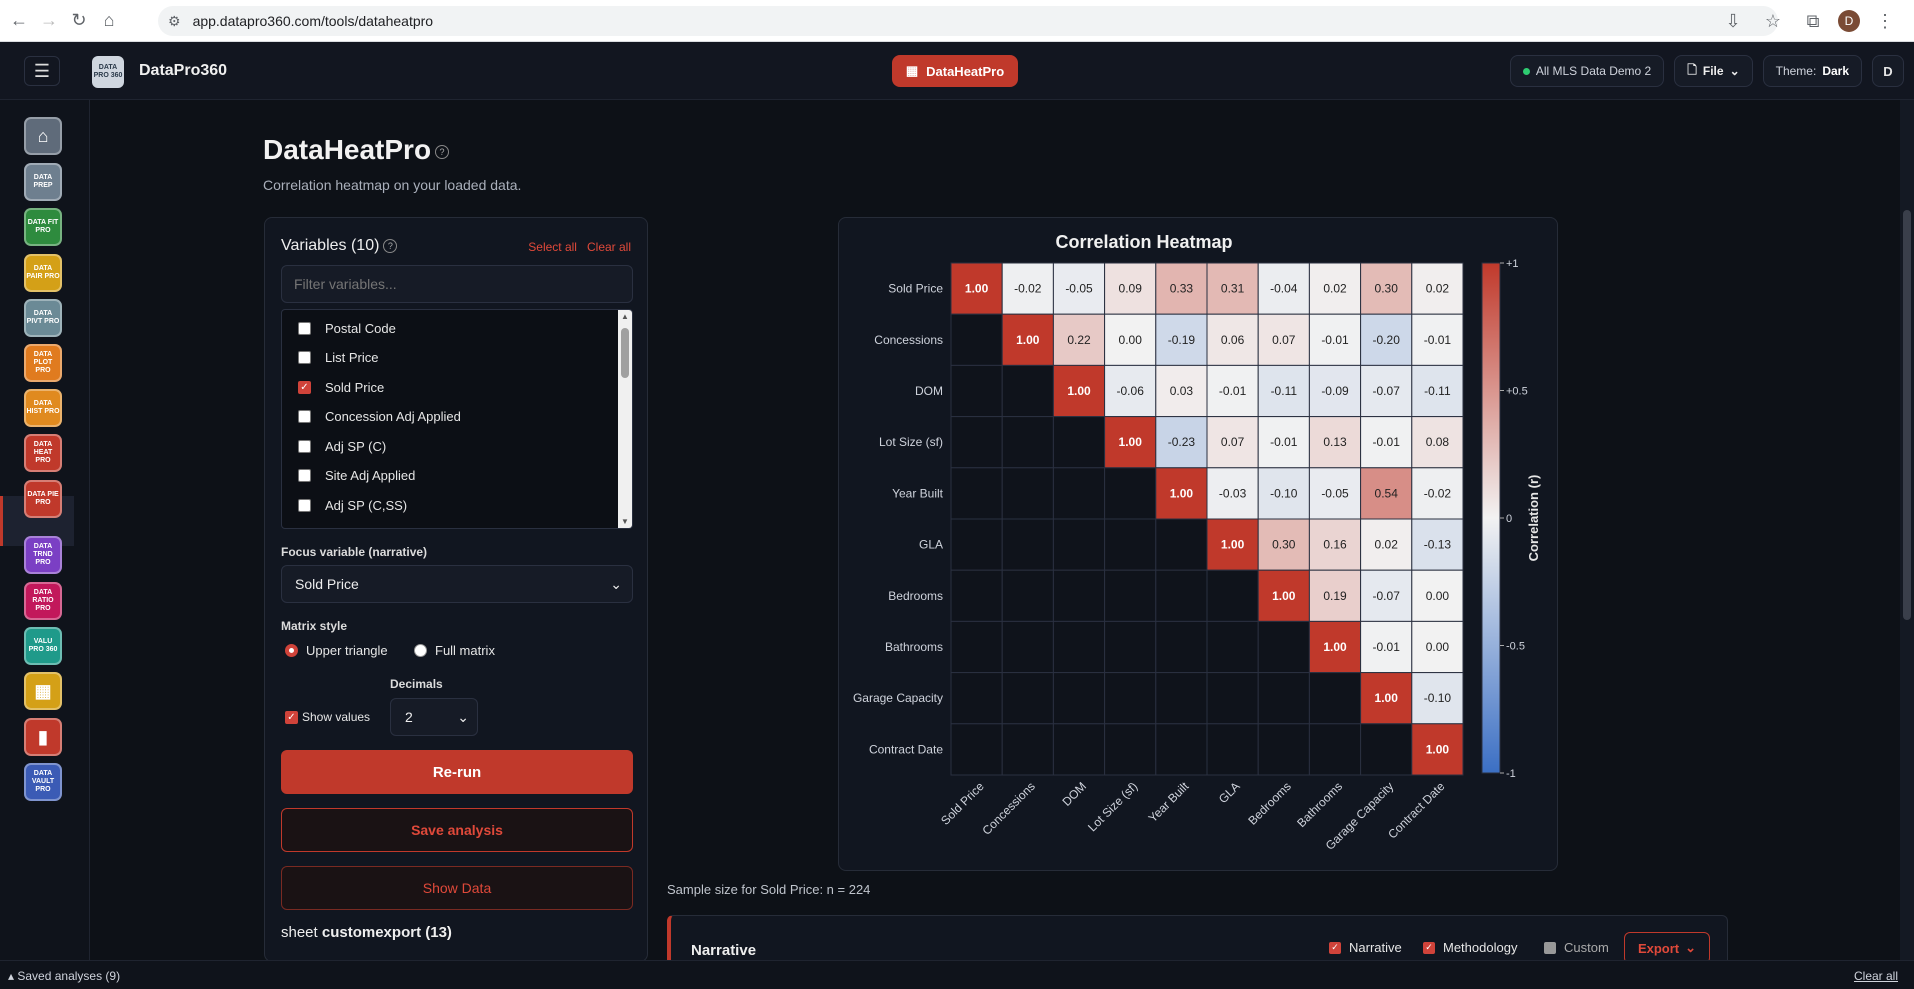 Image resolution: width=1914 pixels, height=989 pixels. I want to click on variables-help-icon: ?, so click(390, 245).